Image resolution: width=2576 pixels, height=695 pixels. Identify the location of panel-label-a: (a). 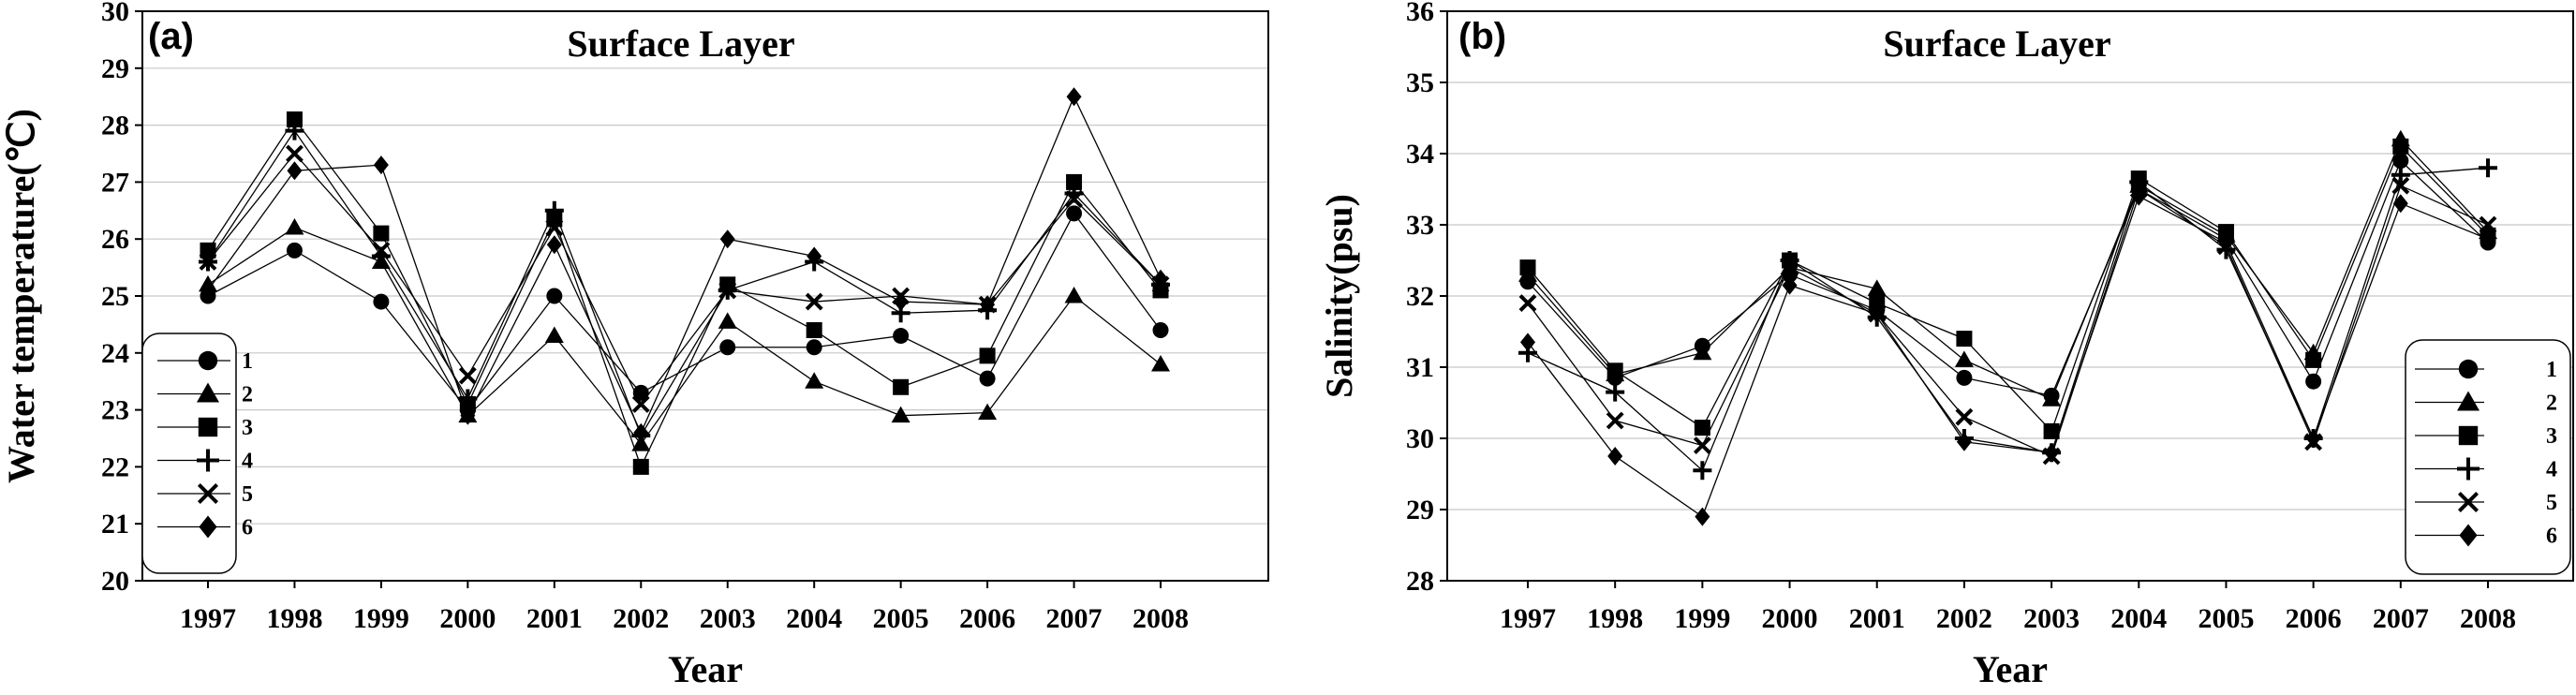
(171, 36).